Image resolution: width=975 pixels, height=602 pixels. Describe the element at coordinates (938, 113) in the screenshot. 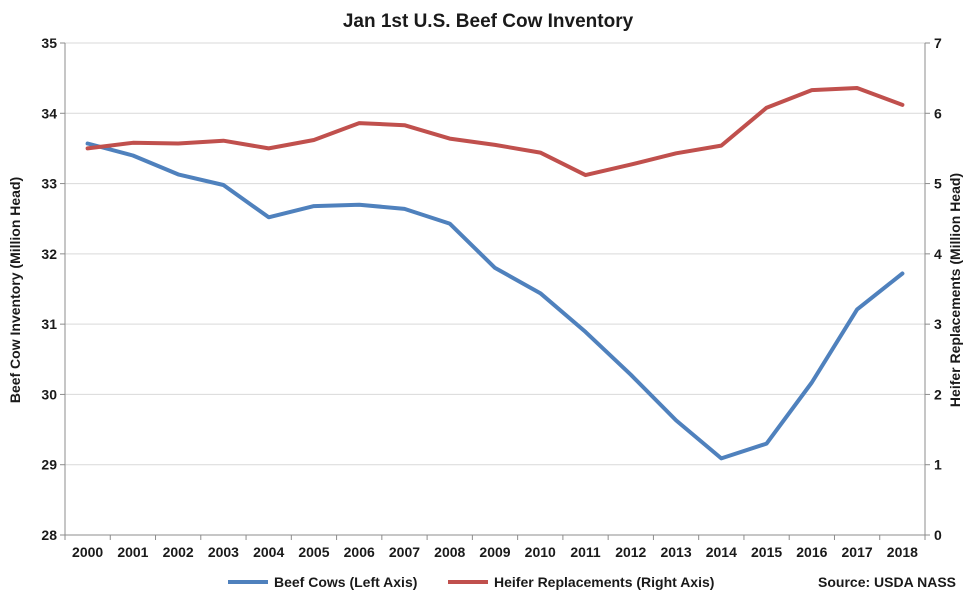

I see `right-tick-label-6: 6` at that location.